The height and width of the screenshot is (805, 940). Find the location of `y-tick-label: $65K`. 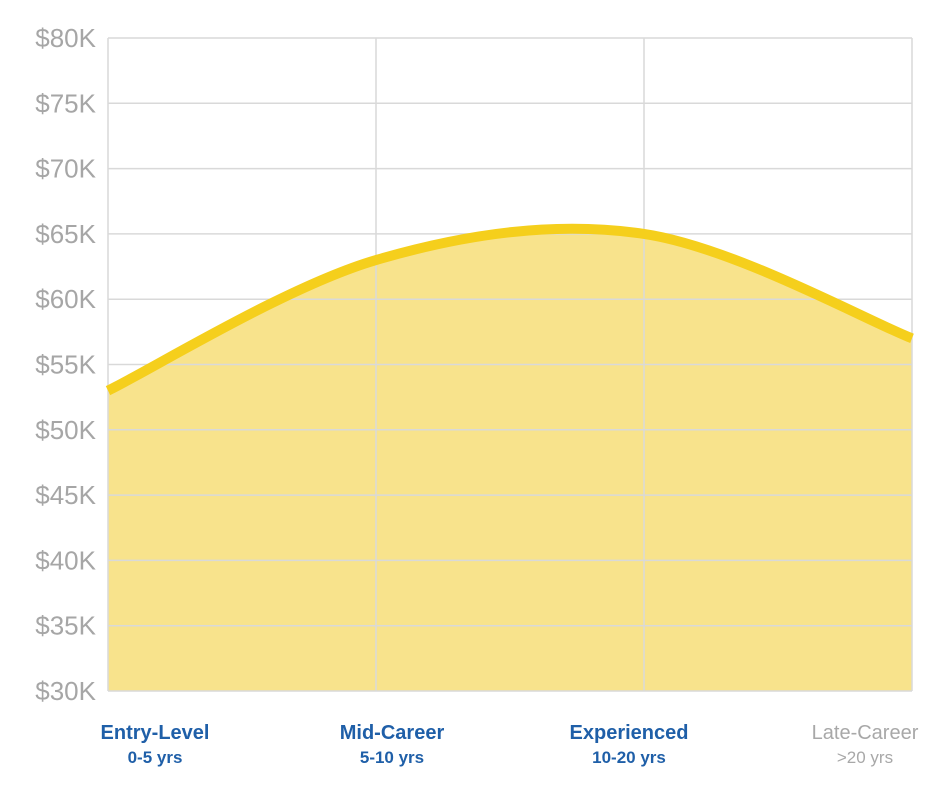

y-tick-label: $65K is located at coordinates (65, 234).